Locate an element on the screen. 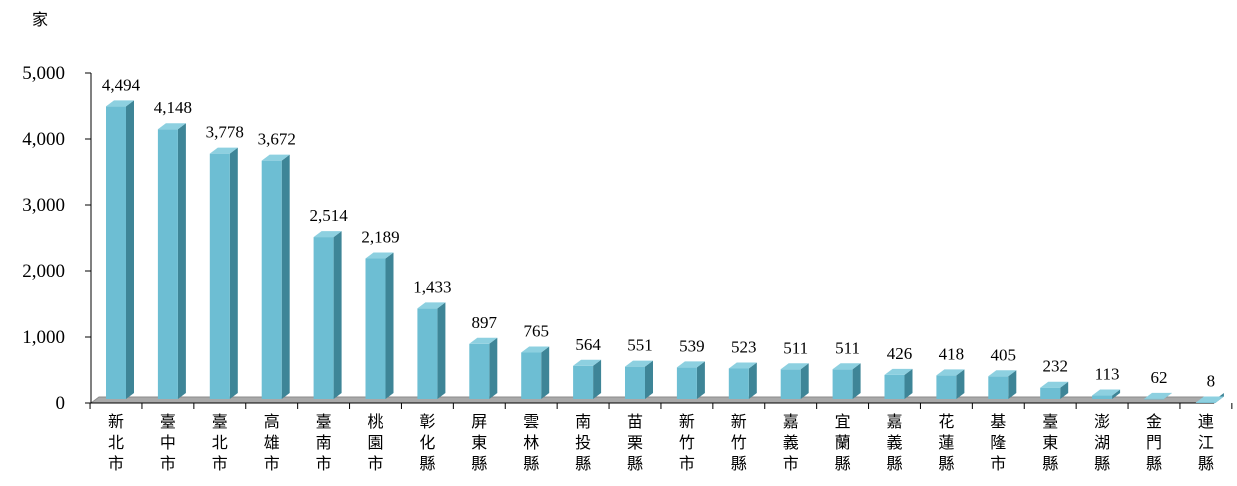 The width and height of the screenshot is (1237, 486). x-tick-label: 新竹市 is located at coordinates (687, 442).